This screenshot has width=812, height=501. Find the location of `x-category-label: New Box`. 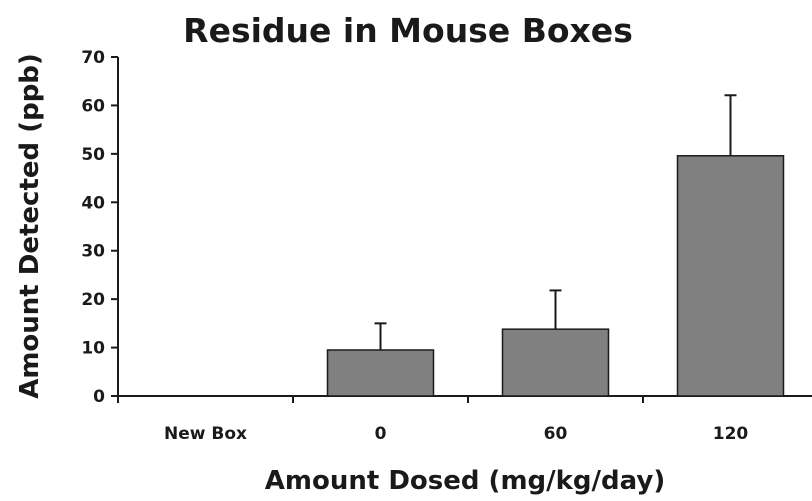

x-category-label: New Box is located at coordinates (205, 434).